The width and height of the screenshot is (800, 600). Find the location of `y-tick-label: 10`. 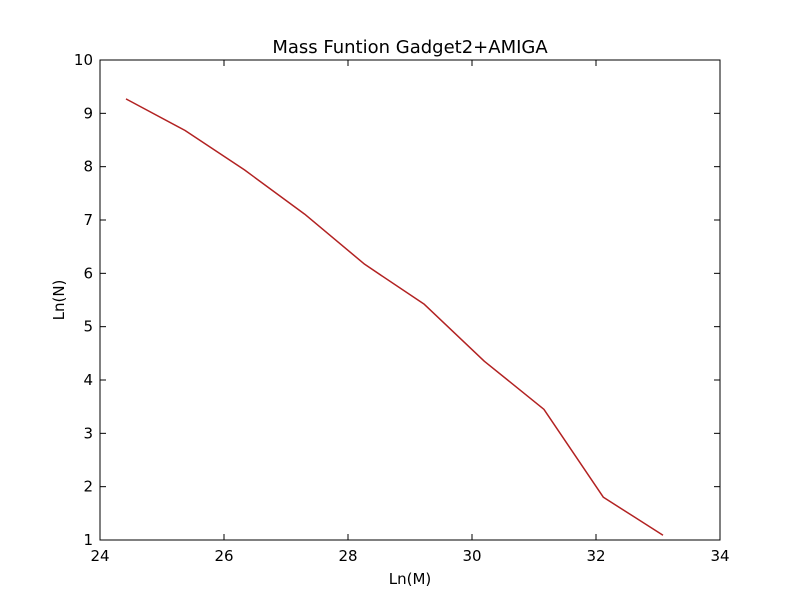

y-tick-label: 10 is located at coordinates (83, 60).